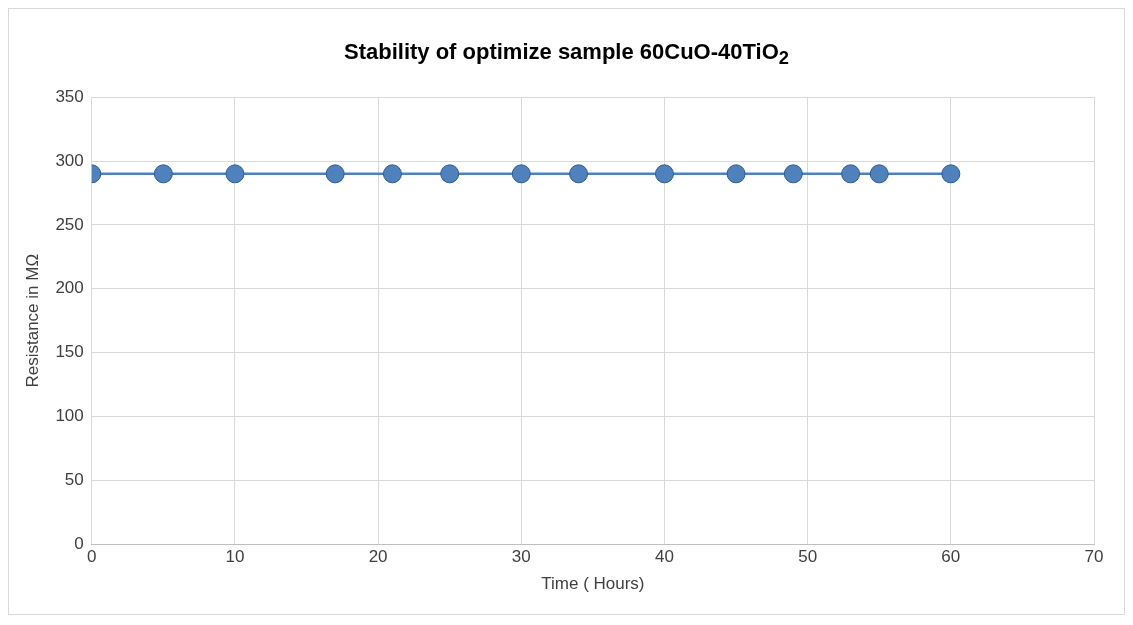 The image size is (1133, 625). Describe the element at coordinates (235, 557) in the screenshot. I see `x-tick-label: 10` at that location.